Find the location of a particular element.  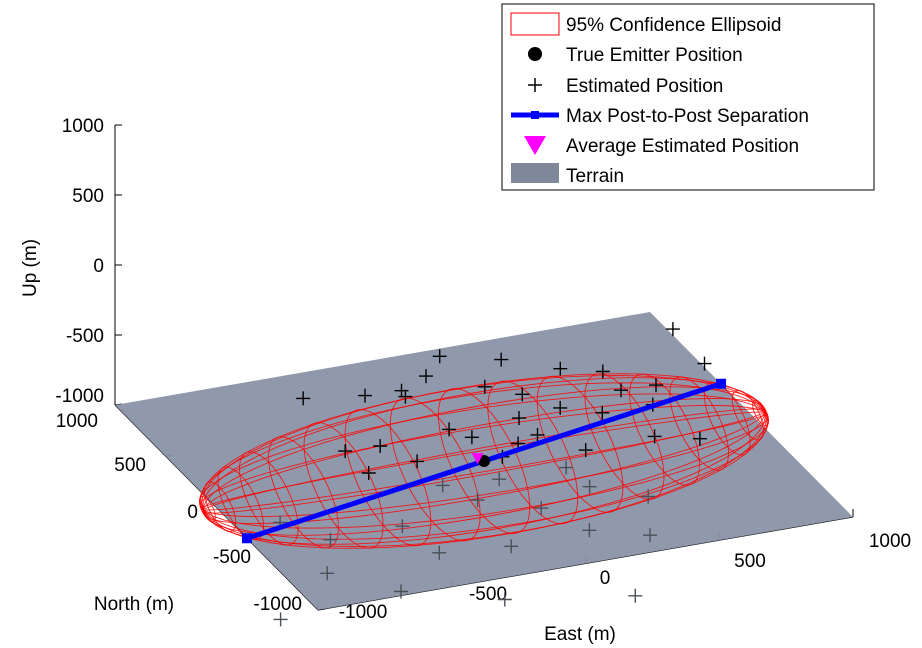

z-tick-label: -500 is located at coordinates (85, 336).